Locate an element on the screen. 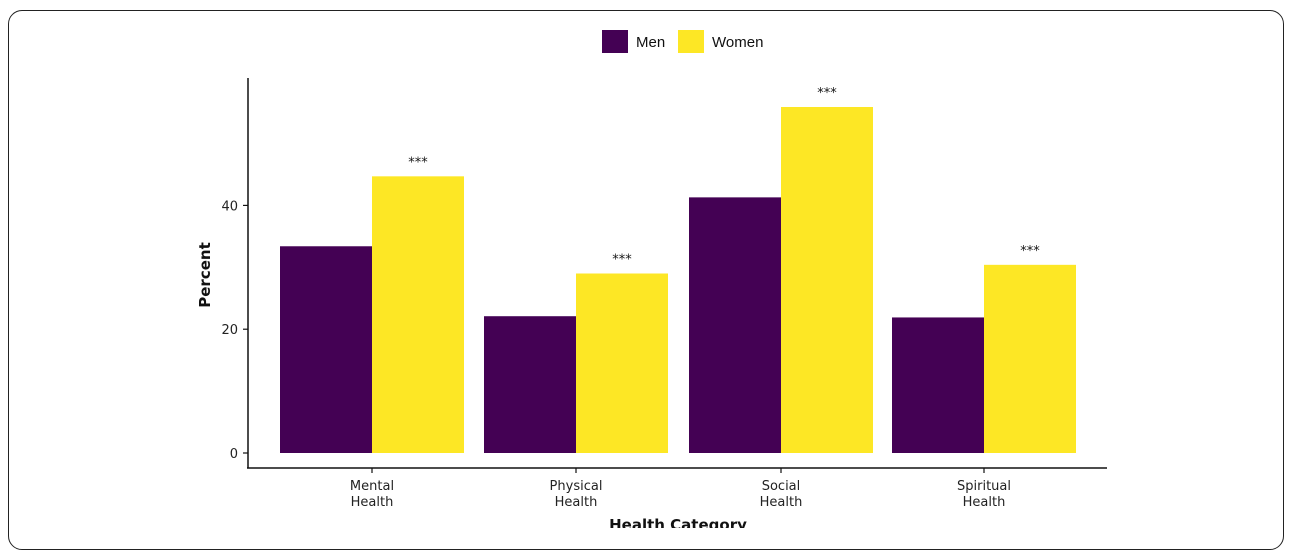 This screenshot has width=1295, height=550. x-tick-label-line: Social is located at coordinates (781, 486).